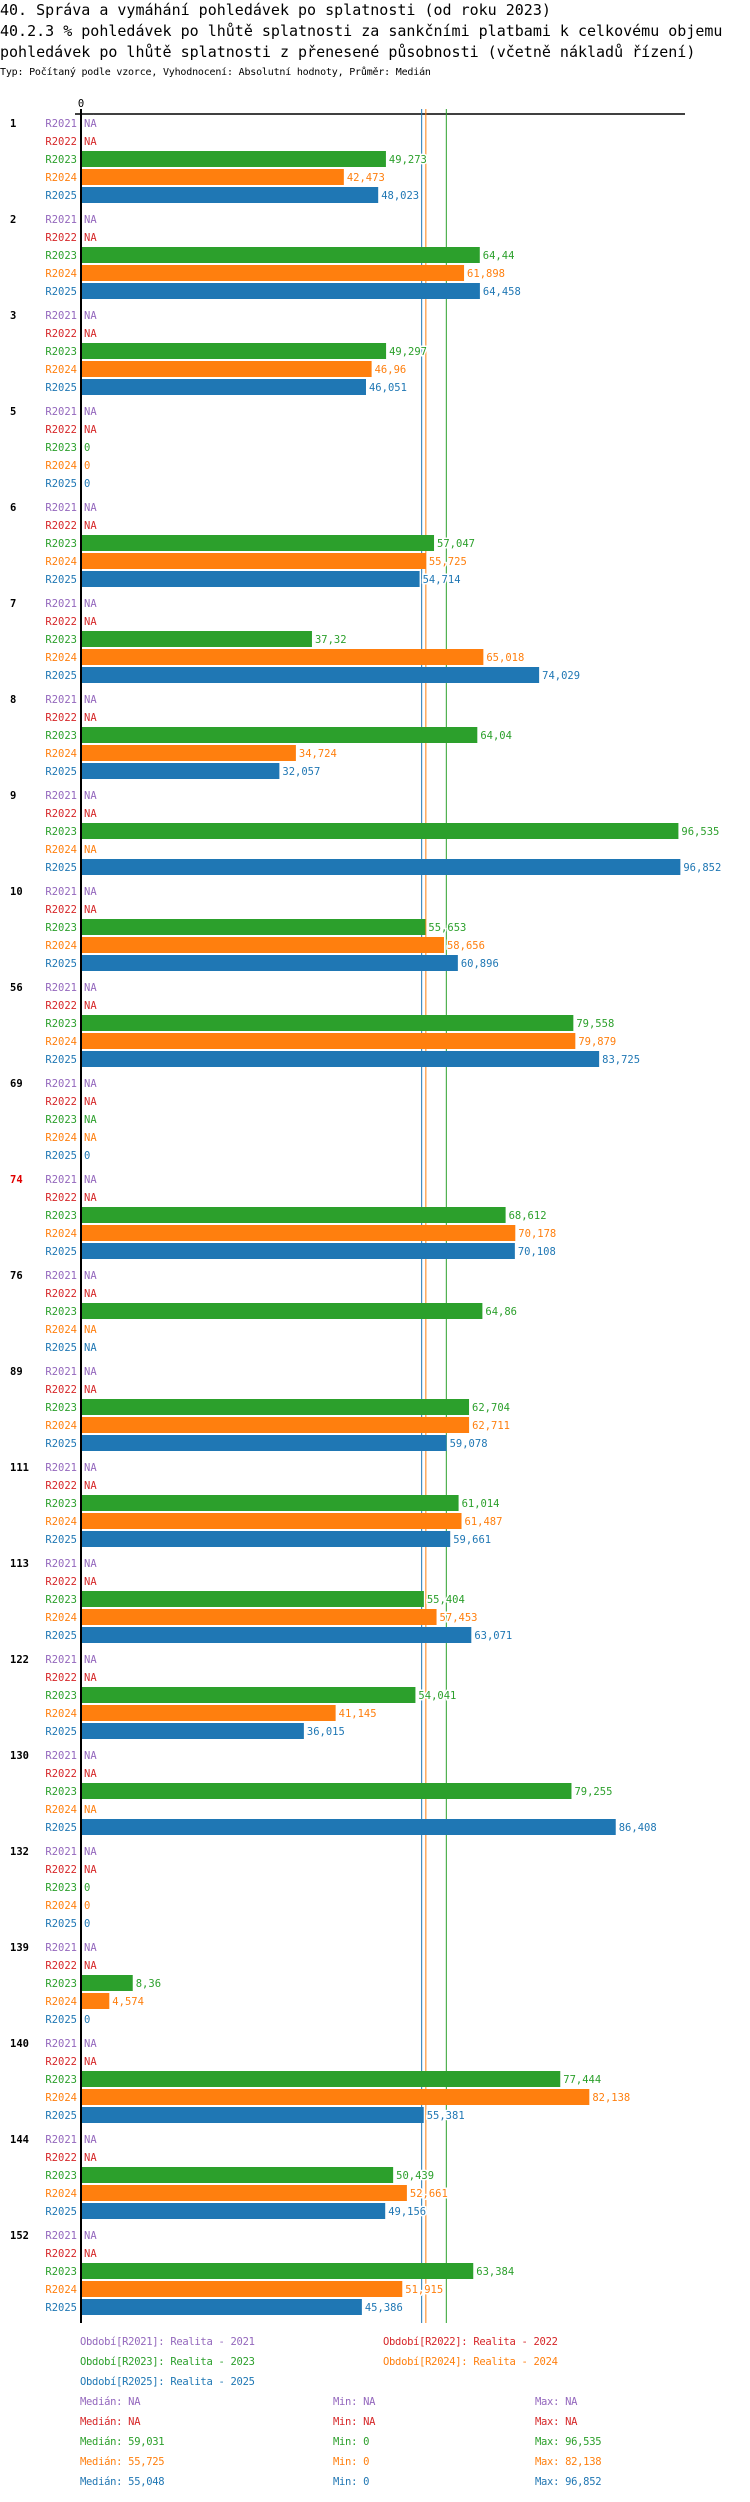 This screenshot has width=750, height=2502. What do you see at coordinates (13, 508) in the screenshot?
I see `group-label: 6` at bounding box center [13, 508].